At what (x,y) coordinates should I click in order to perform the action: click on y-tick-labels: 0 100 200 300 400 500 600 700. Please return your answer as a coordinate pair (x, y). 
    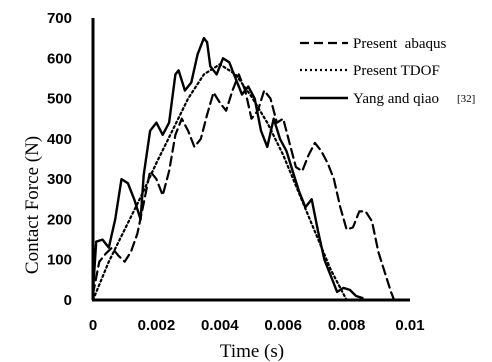
    Looking at the image, I should click on (59, 159).